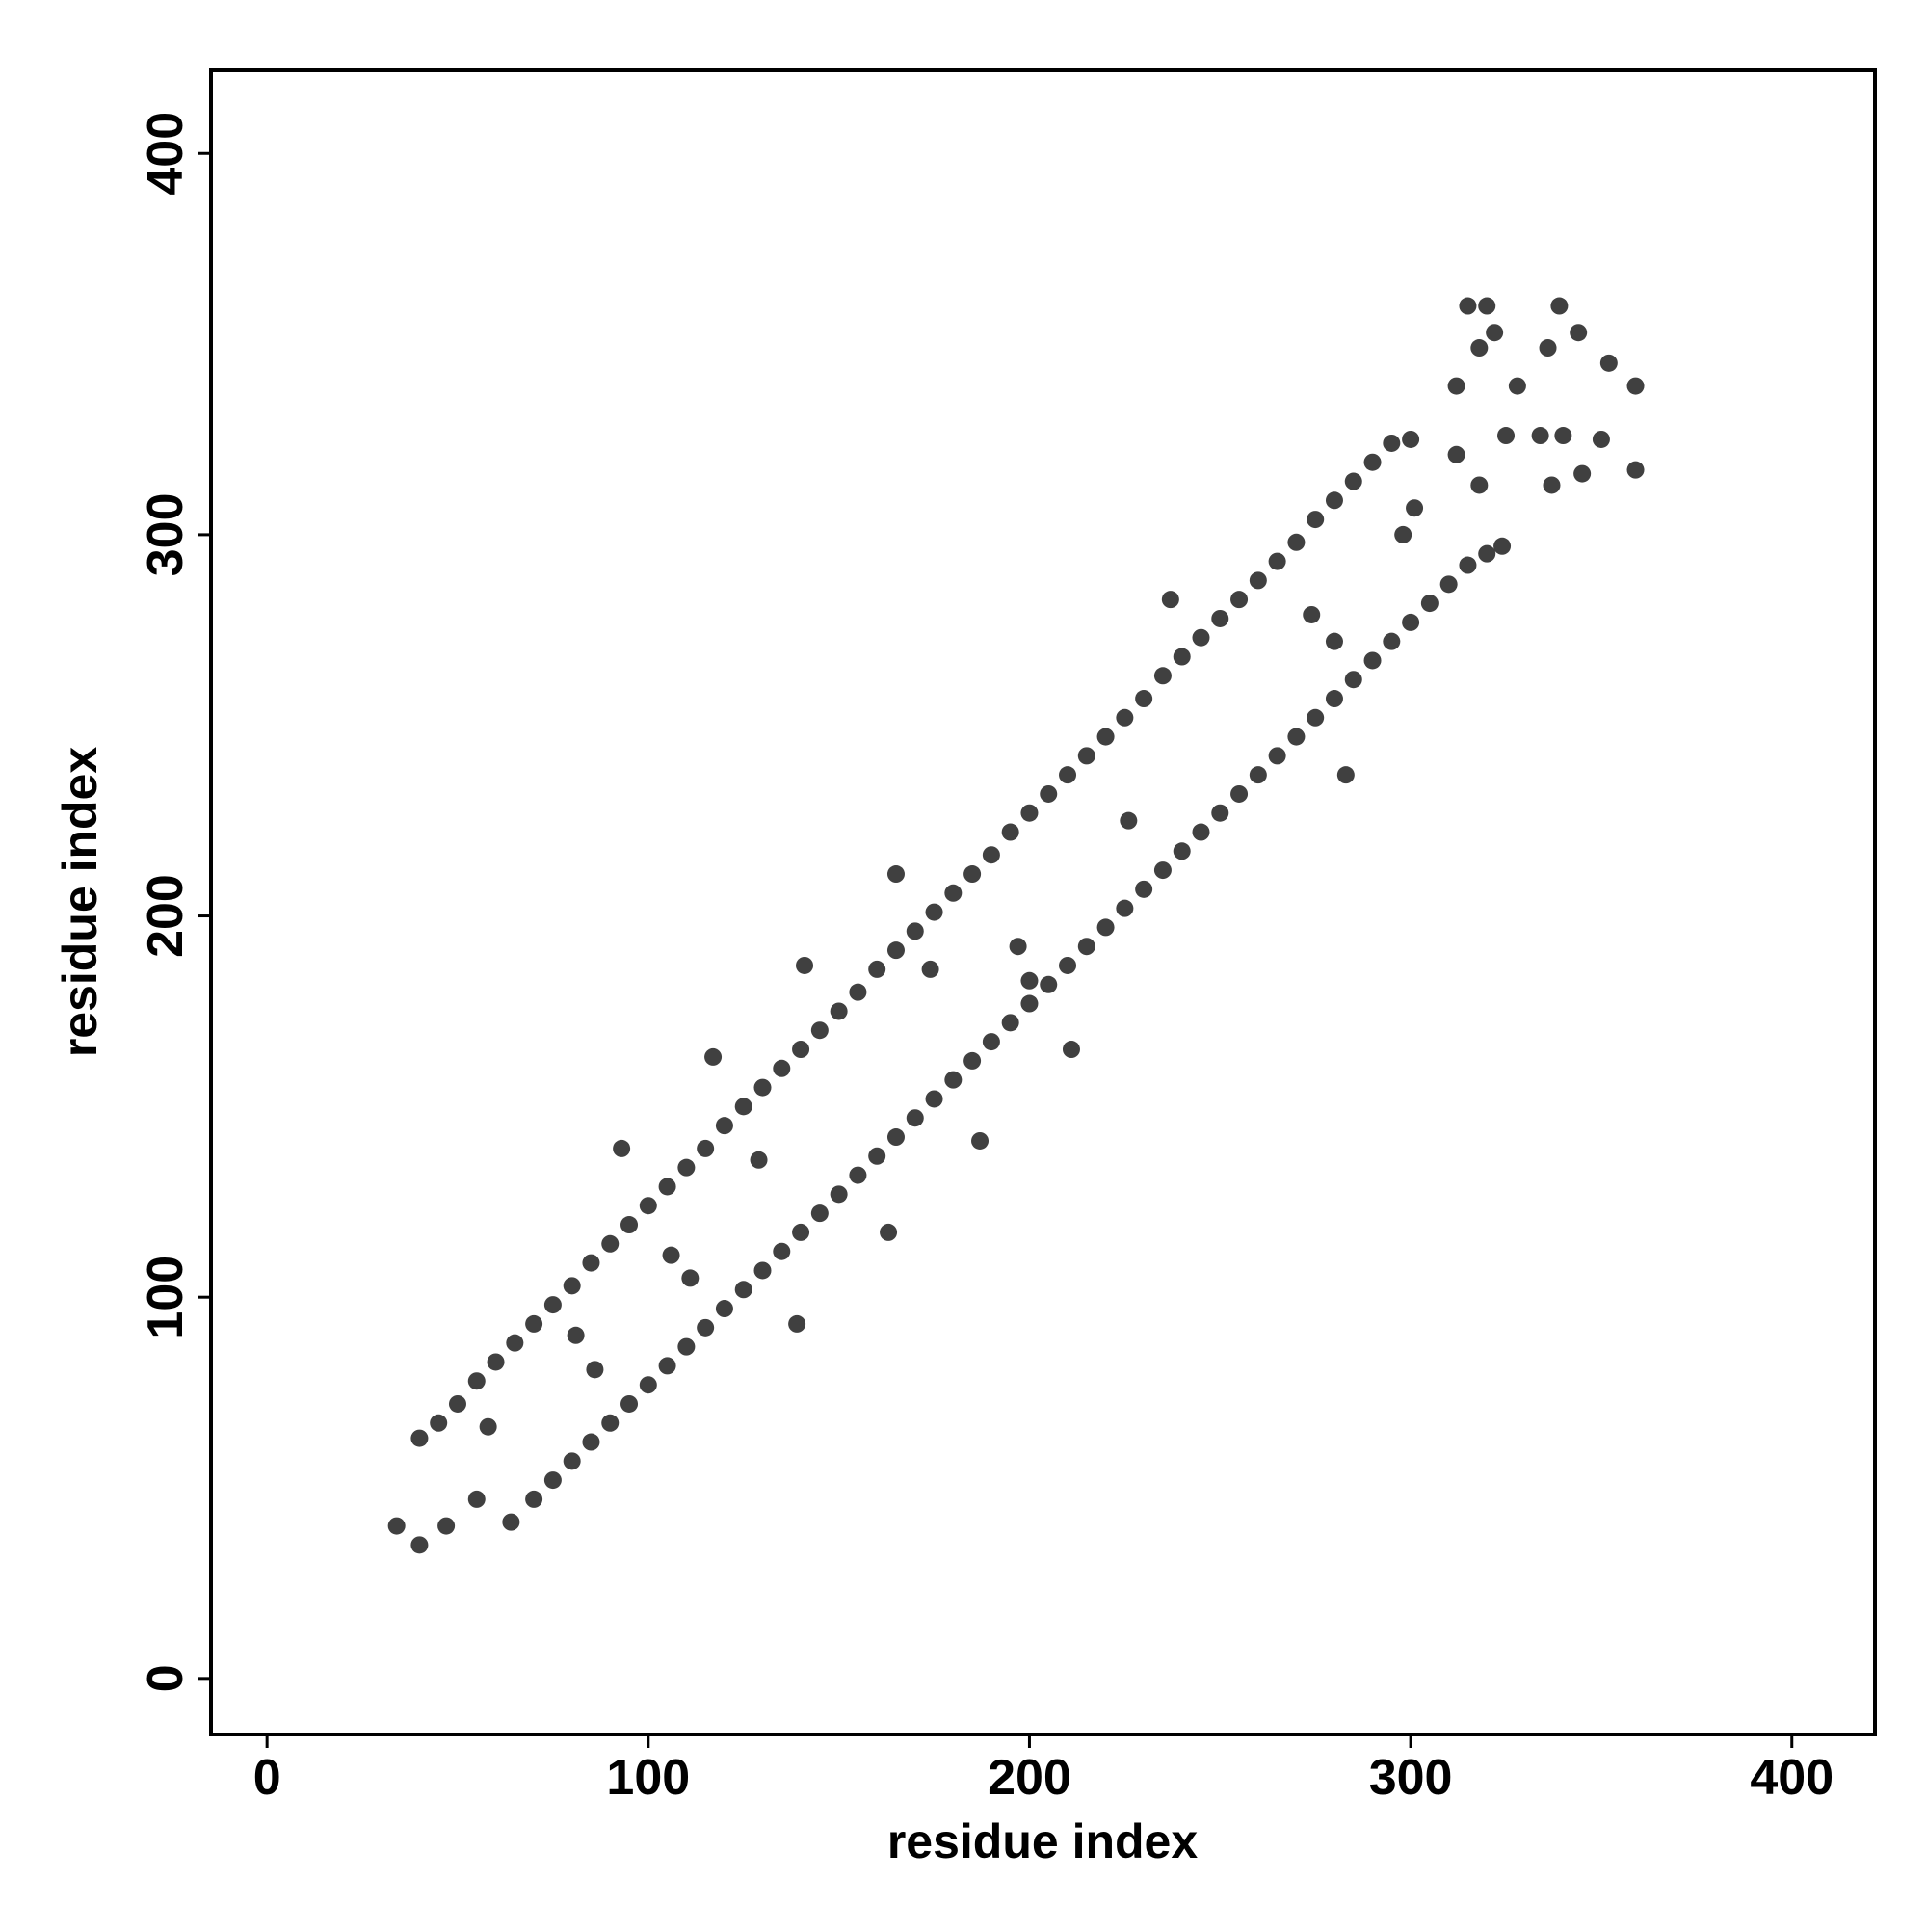 This screenshot has width=1927, height=1932. What do you see at coordinates (1411, 1778) in the screenshot?
I see `x-tick-label: 300` at bounding box center [1411, 1778].